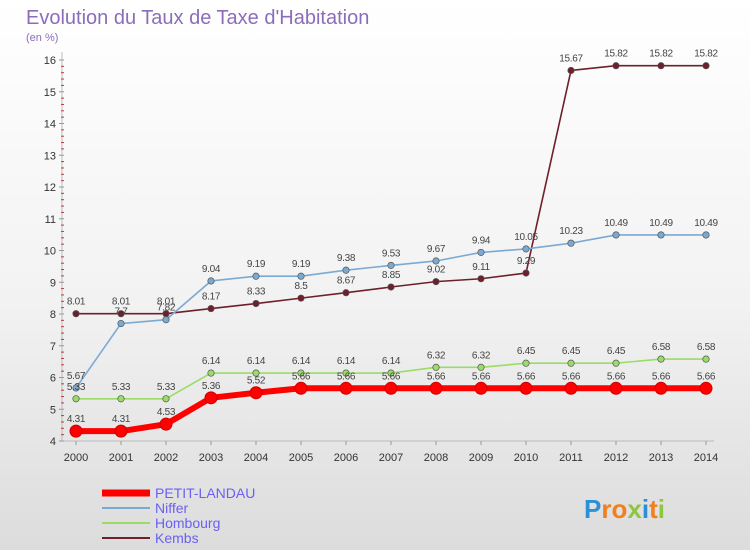  What do you see at coordinates (526, 458) in the screenshot?
I see `x-tick-label: 2010` at bounding box center [526, 458].